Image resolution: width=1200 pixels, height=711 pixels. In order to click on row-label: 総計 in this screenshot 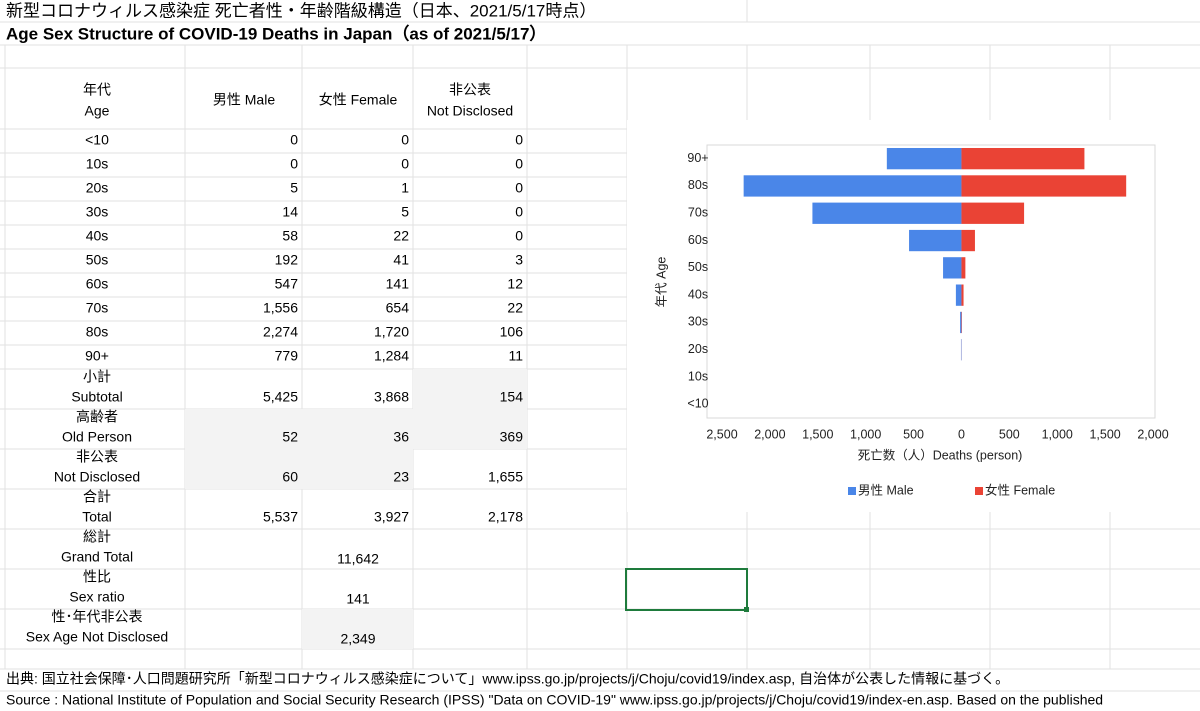, I will do `click(97, 537)`.